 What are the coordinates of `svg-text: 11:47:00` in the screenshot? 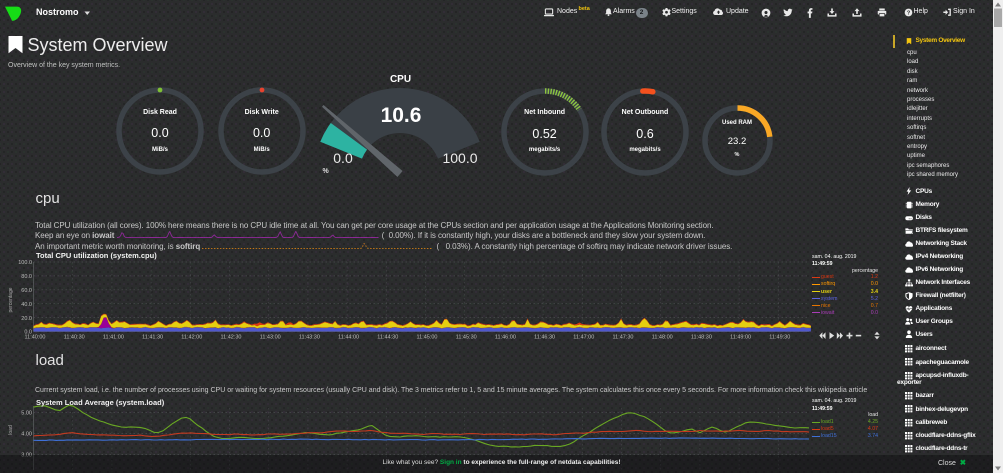 It's located at (583, 338).